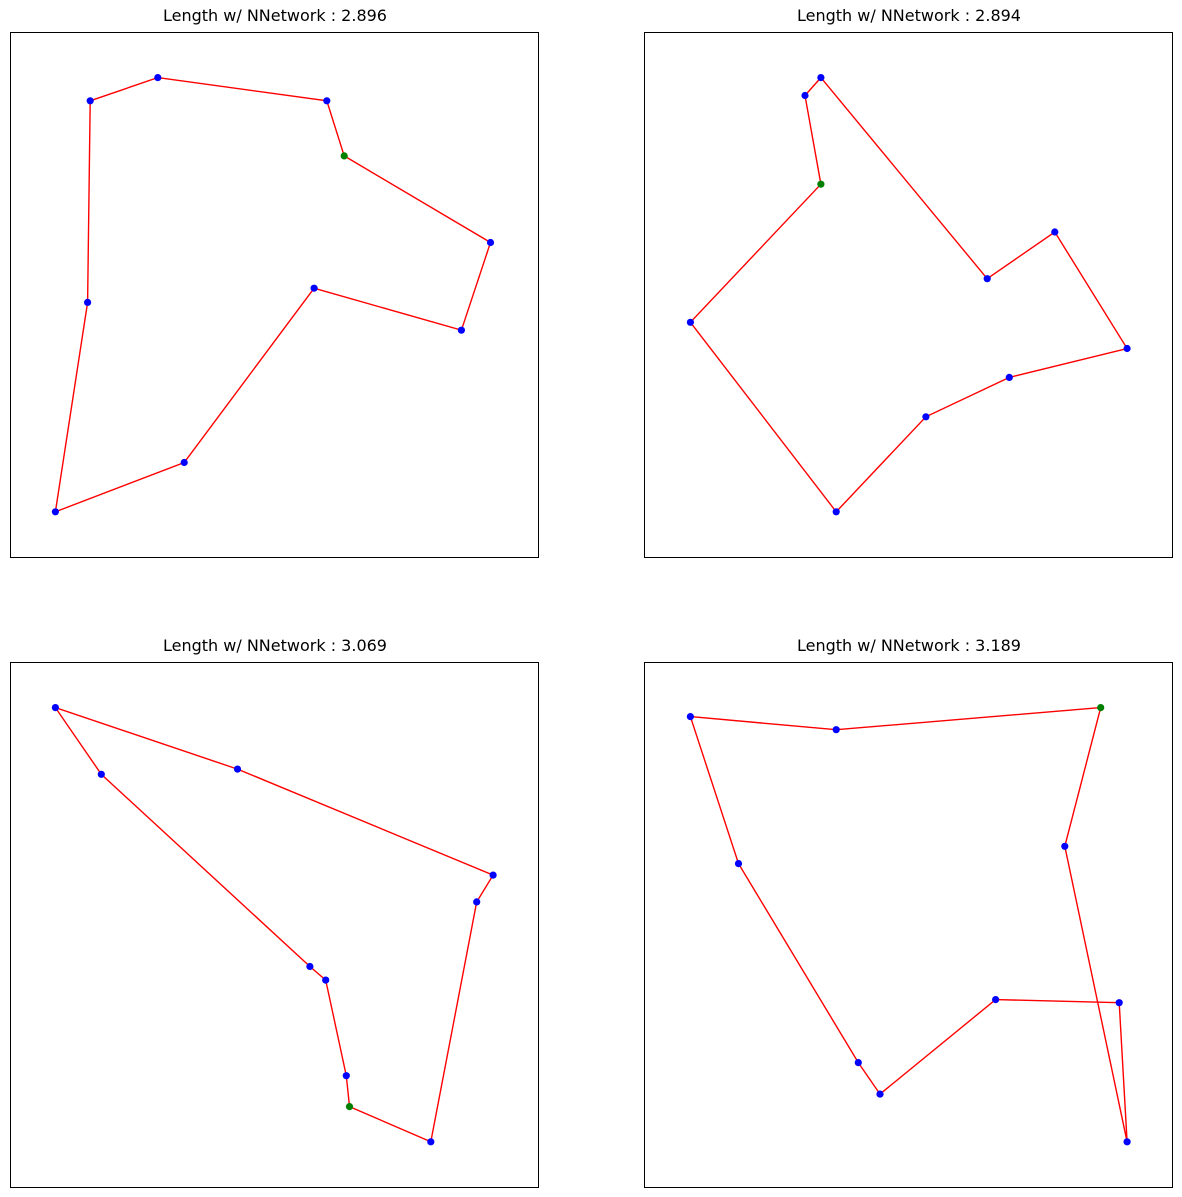  Describe the element at coordinates (275, 645) in the screenshot. I see `chart-title: Length w/ NNetwork : 3.069` at that location.